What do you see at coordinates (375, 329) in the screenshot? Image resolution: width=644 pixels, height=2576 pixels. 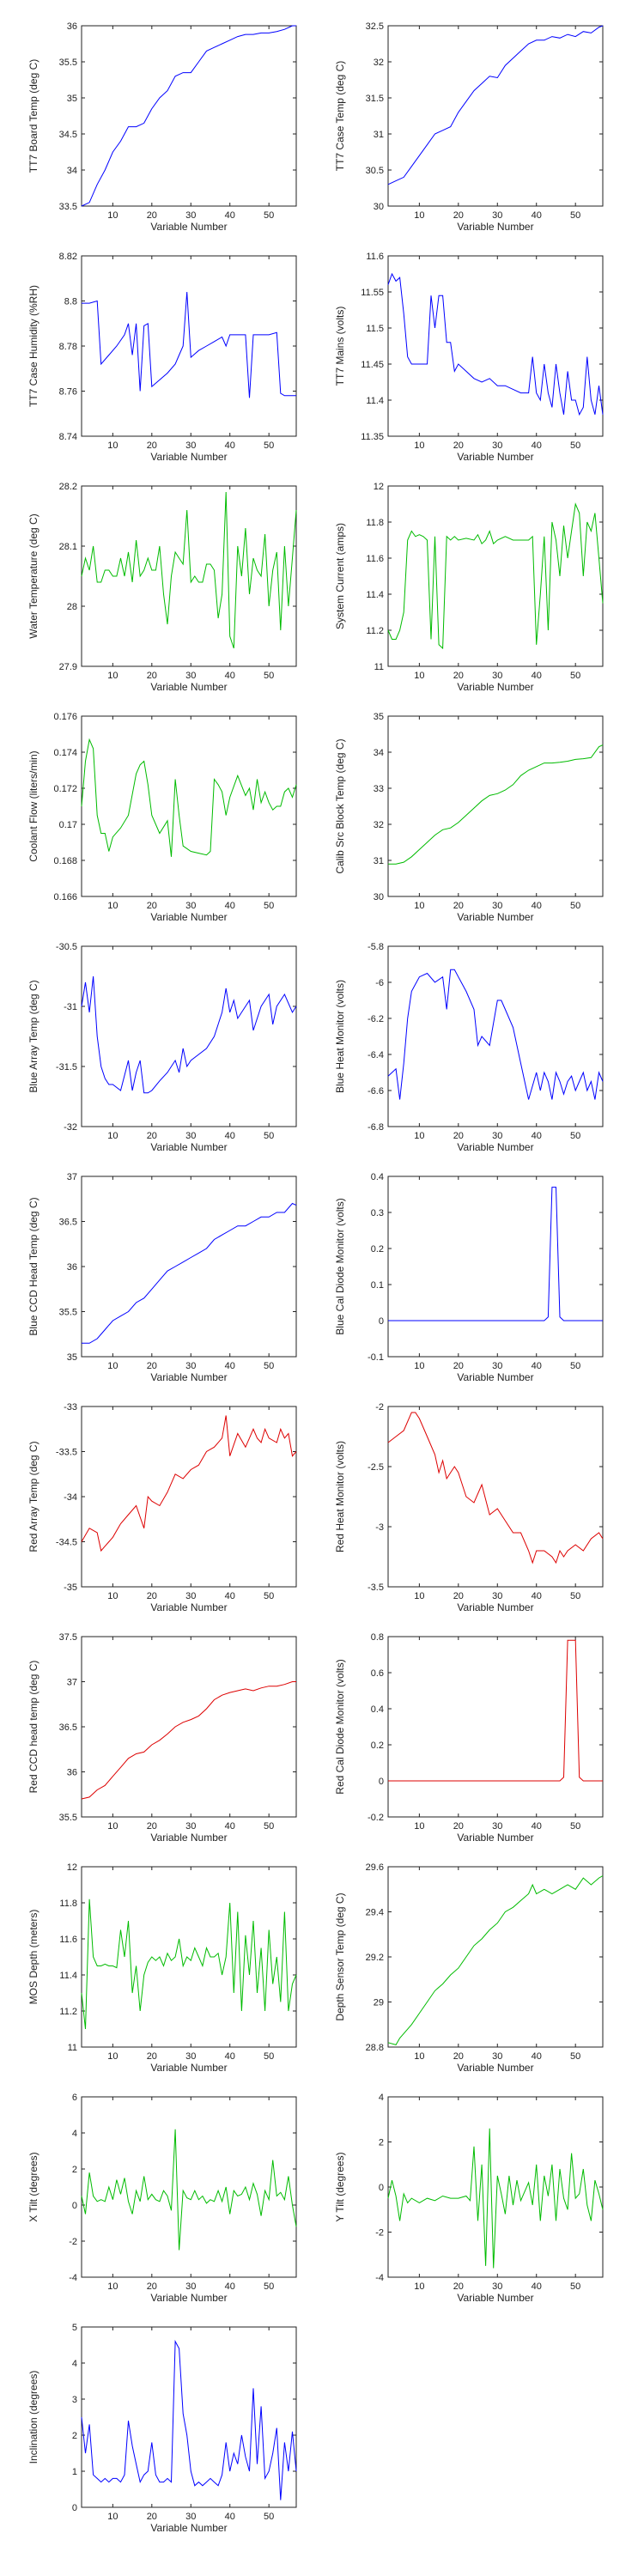 I see `y-tick-label: 11.5` at bounding box center [375, 329].